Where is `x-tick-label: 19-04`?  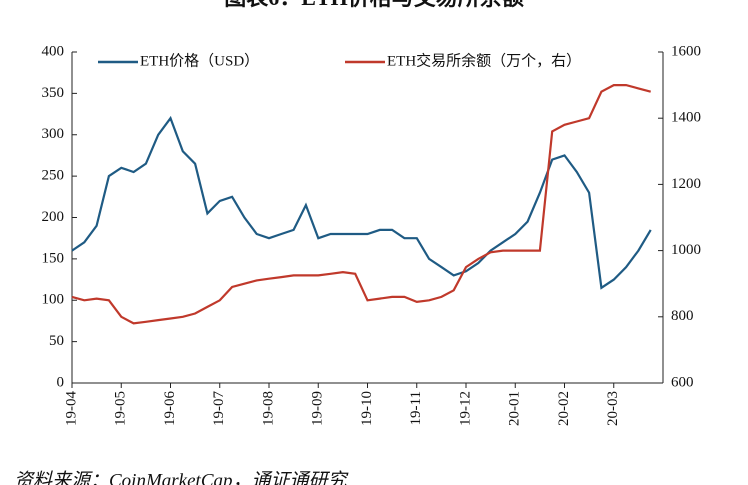
x-tick-label: 19-04 is located at coordinates (71, 408).